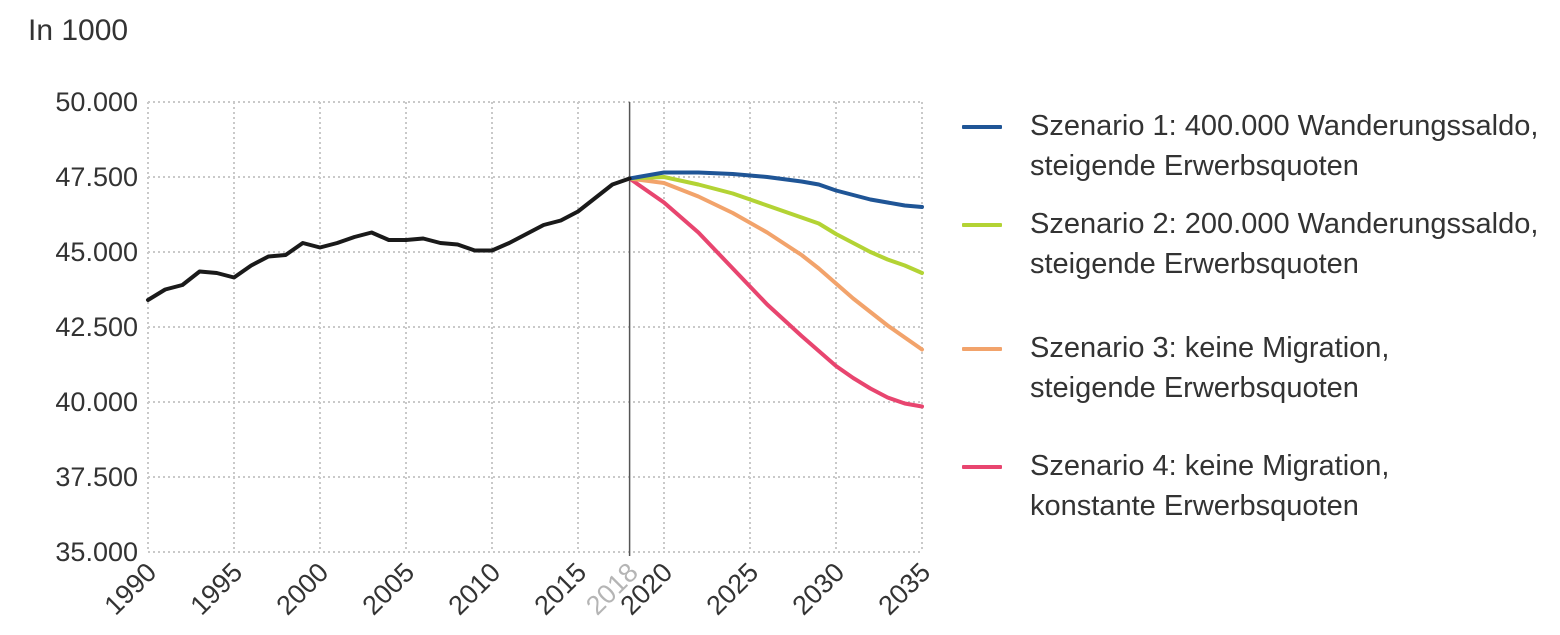  Describe the element at coordinates (1284, 126) in the screenshot. I see `legend-label-line: Szenario 1: 400.000 Wanderungssaldo,` at that location.